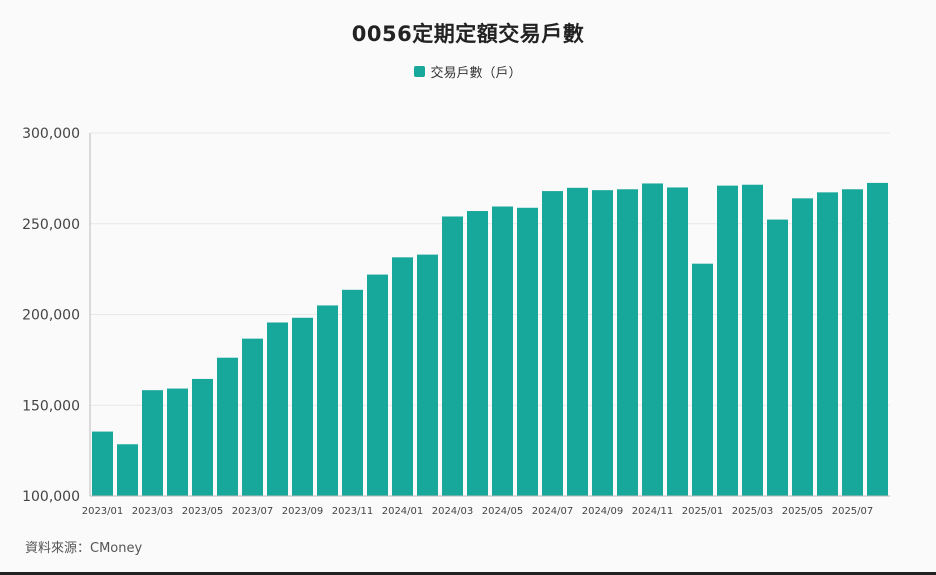 The height and width of the screenshot is (575, 936). What do you see at coordinates (51, 134) in the screenshot?
I see `y-tick-label: 300,000` at bounding box center [51, 134].